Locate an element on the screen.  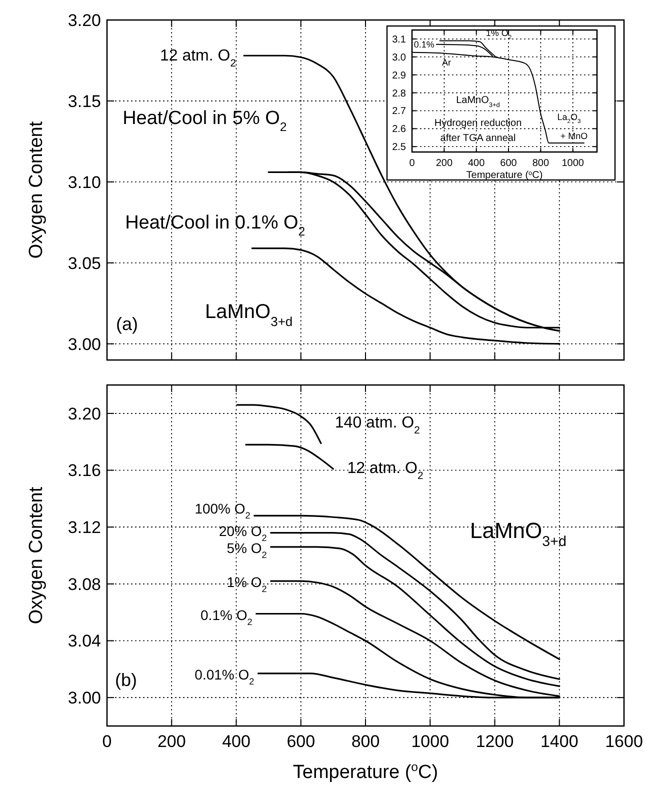
y-tick-label: 3.0 is located at coordinates (399, 58).